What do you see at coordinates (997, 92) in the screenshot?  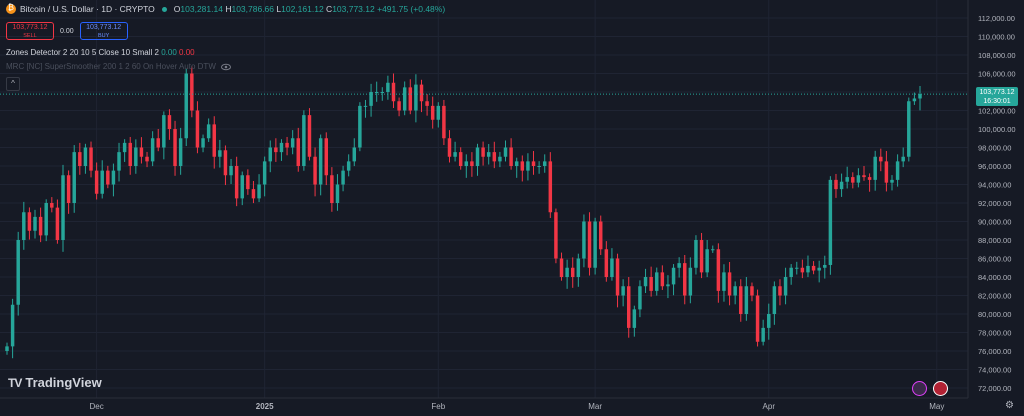 I see `last-price-value: 103,773.12` at bounding box center [997, 92].